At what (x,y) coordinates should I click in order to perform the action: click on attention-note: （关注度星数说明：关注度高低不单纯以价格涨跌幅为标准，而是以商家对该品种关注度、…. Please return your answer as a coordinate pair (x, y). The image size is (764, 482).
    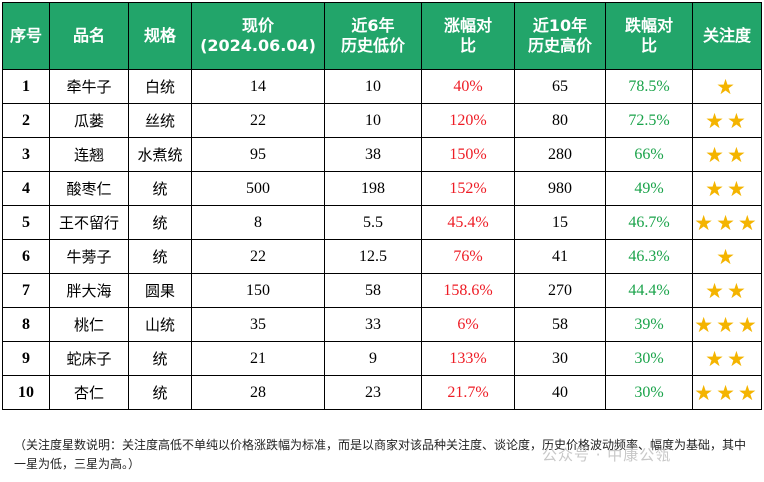
    Looking at the image, I should click on (380, 454).